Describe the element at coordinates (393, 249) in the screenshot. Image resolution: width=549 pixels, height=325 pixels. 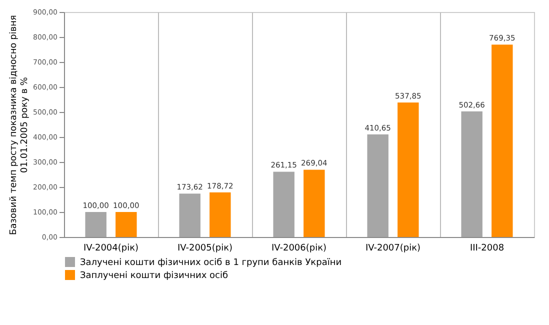
I see `x-tick-label: IV-2007(рік)` at that location.